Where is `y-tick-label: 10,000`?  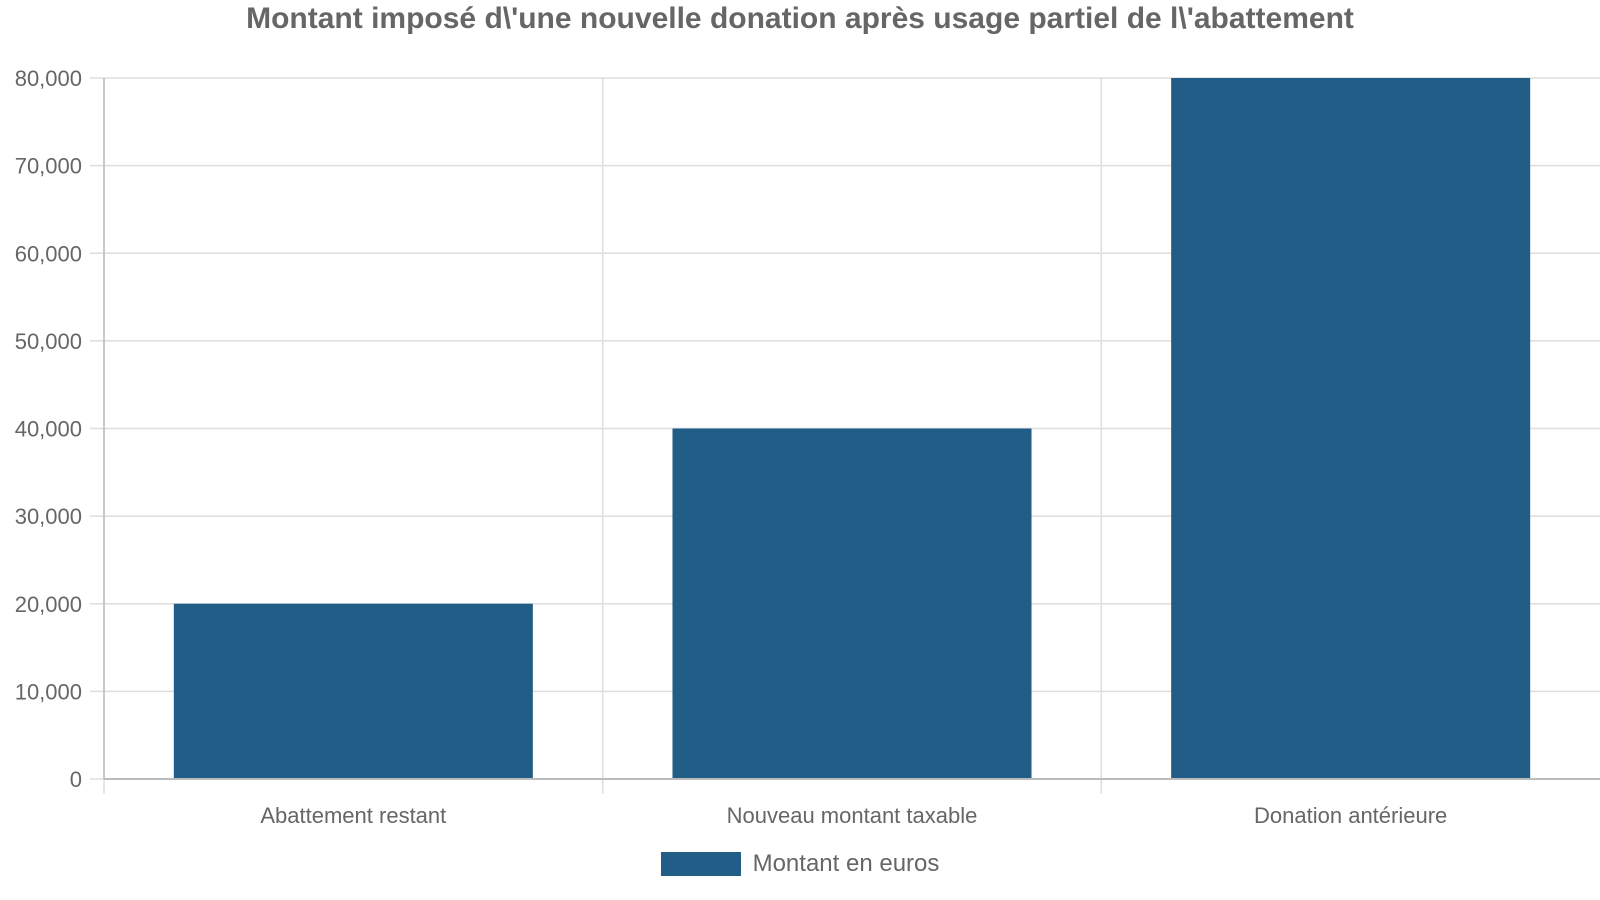 y-tick-label: 10,000 is located at coordinates (48, 691).